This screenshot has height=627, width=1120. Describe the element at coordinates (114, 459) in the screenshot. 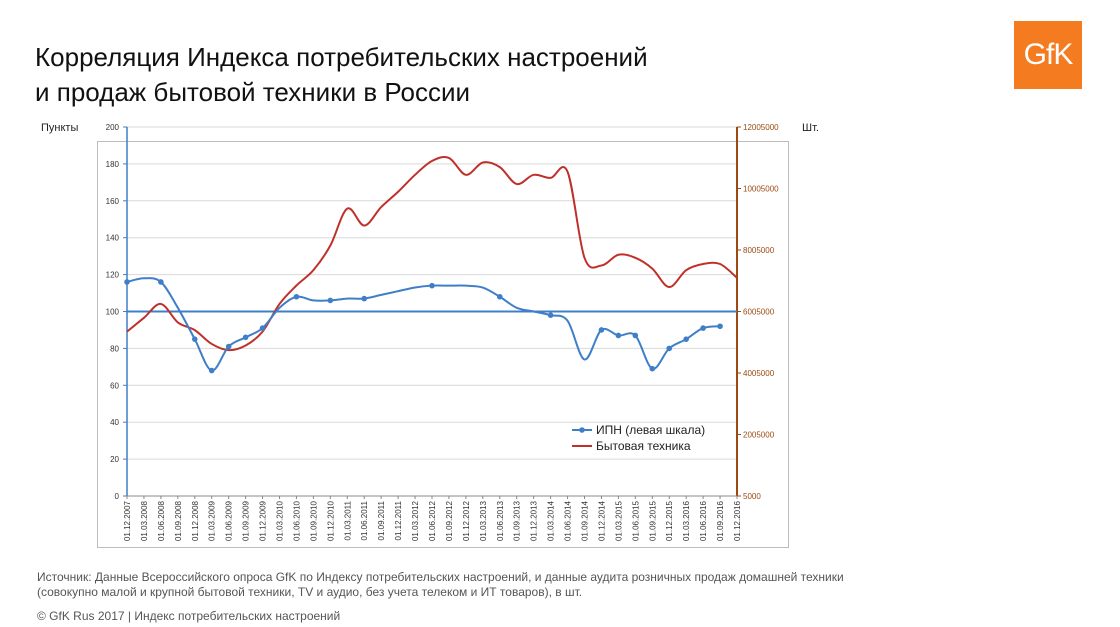

I see `left-tick-label: 20` at that location.